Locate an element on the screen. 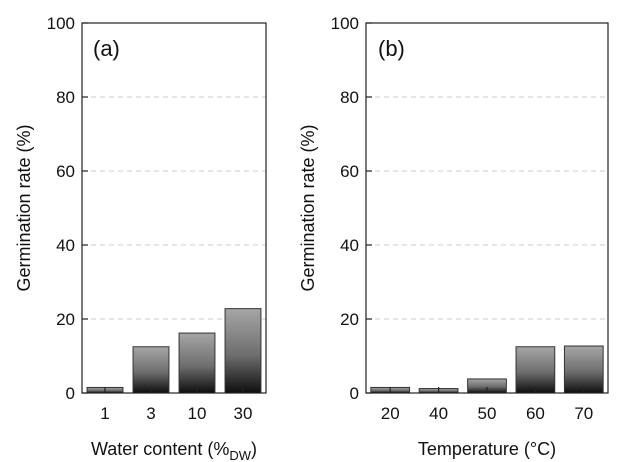  panel-b-x-tick-label: 20 is located at coordinates (390, 413).